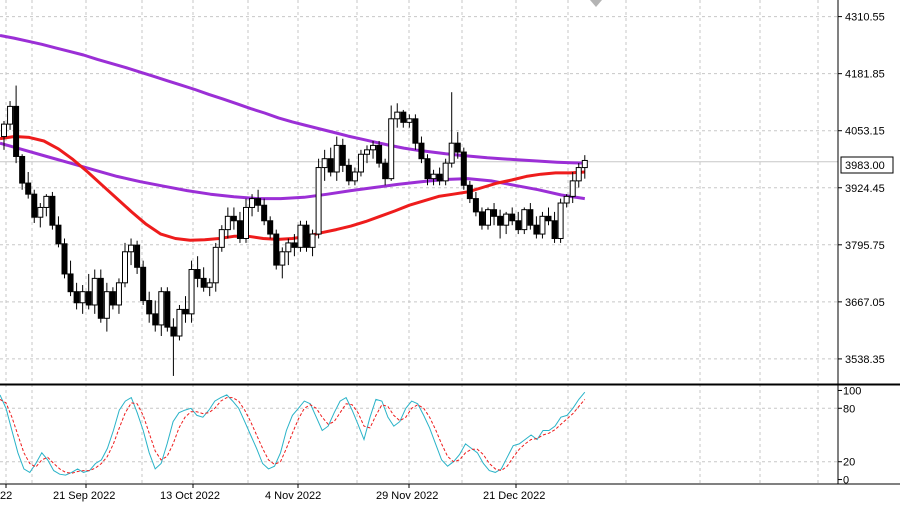 The width and height of the screenshot is (900, 512). I want to click on ma-mid-line, so click(293, 171).